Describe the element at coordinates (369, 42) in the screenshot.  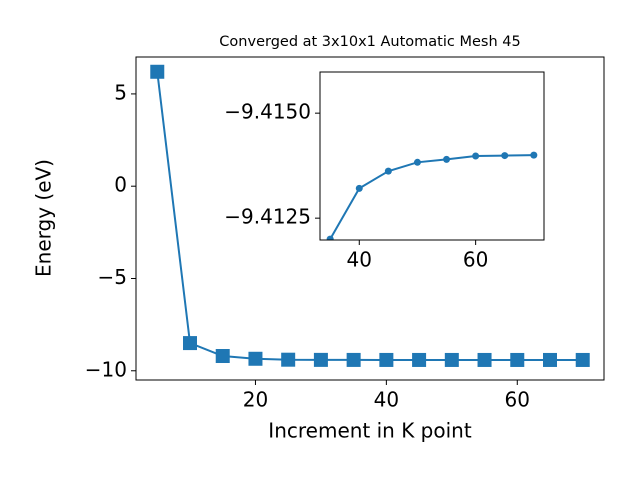
I see `chart-title: Converged at 3x10x1 Automatic Mesh 45` at that location.